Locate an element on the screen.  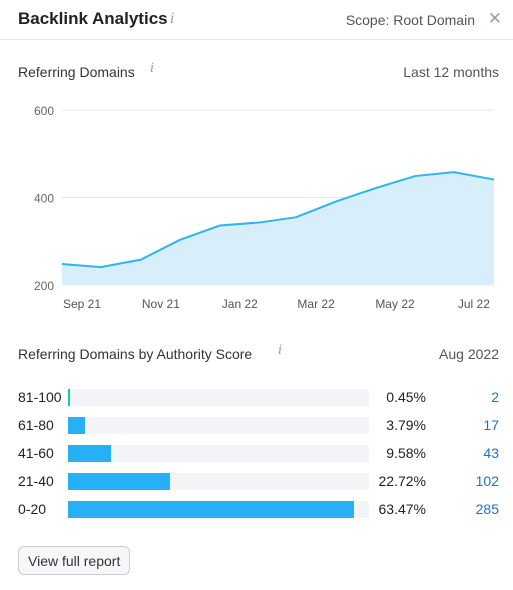
bar-count-link: 43 is located at coordinates (491, 453).